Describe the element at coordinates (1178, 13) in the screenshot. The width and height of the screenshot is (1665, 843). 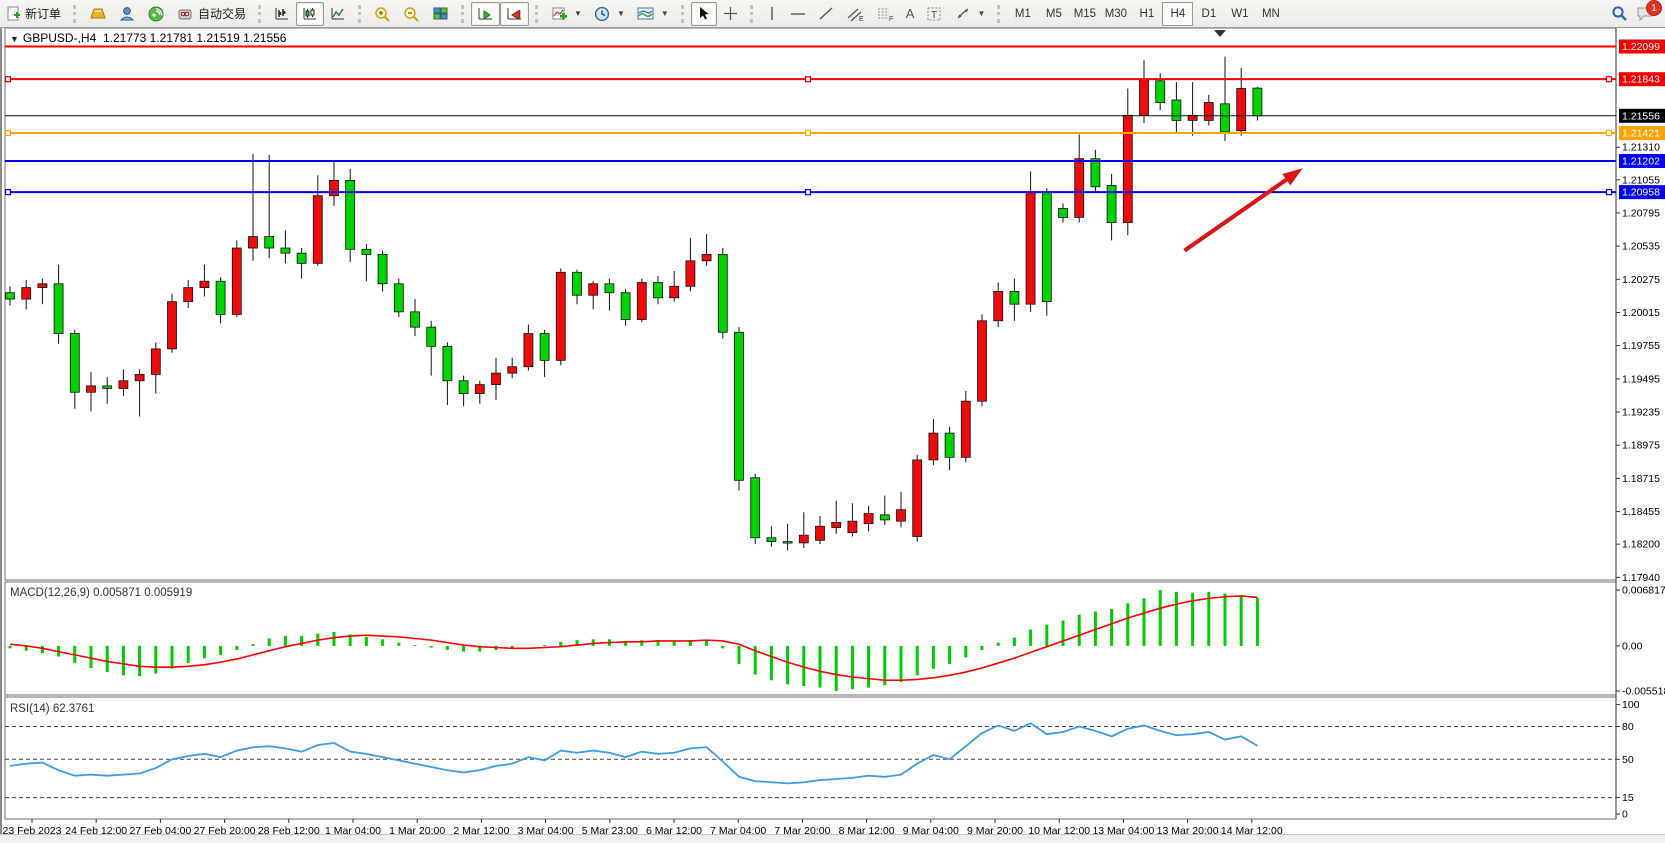
I see `tf-button-H4: H4` at that location.